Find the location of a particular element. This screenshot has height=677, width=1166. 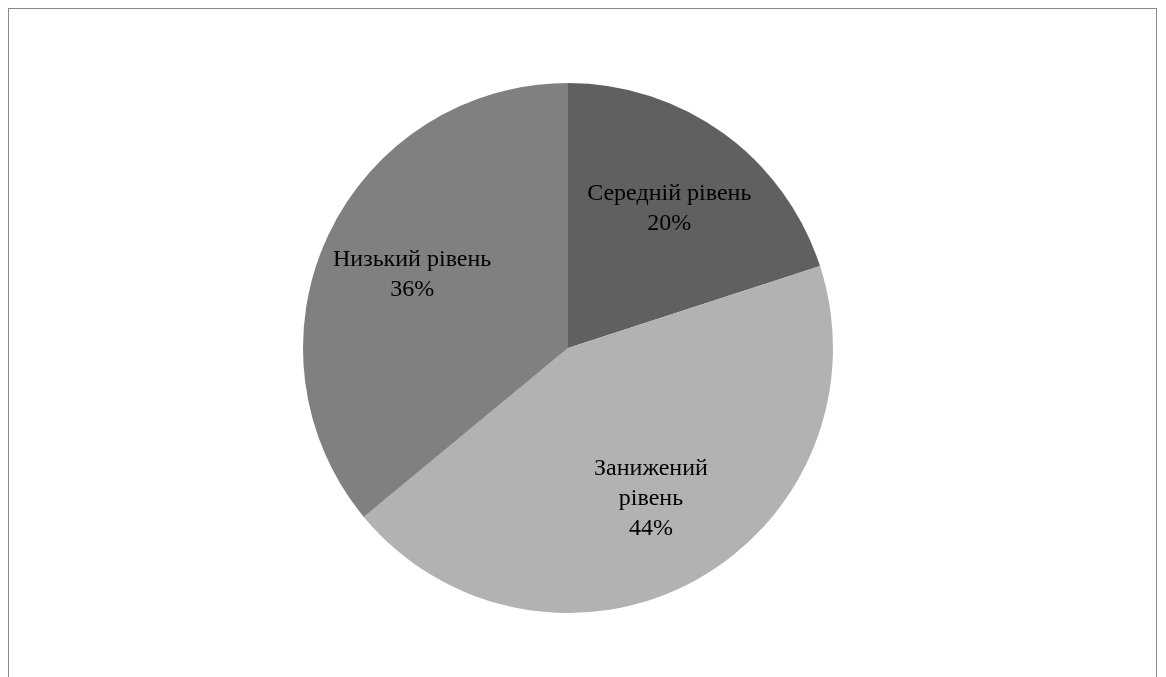

slice-label: Занижений рівень is located at coordinates (651, 482).